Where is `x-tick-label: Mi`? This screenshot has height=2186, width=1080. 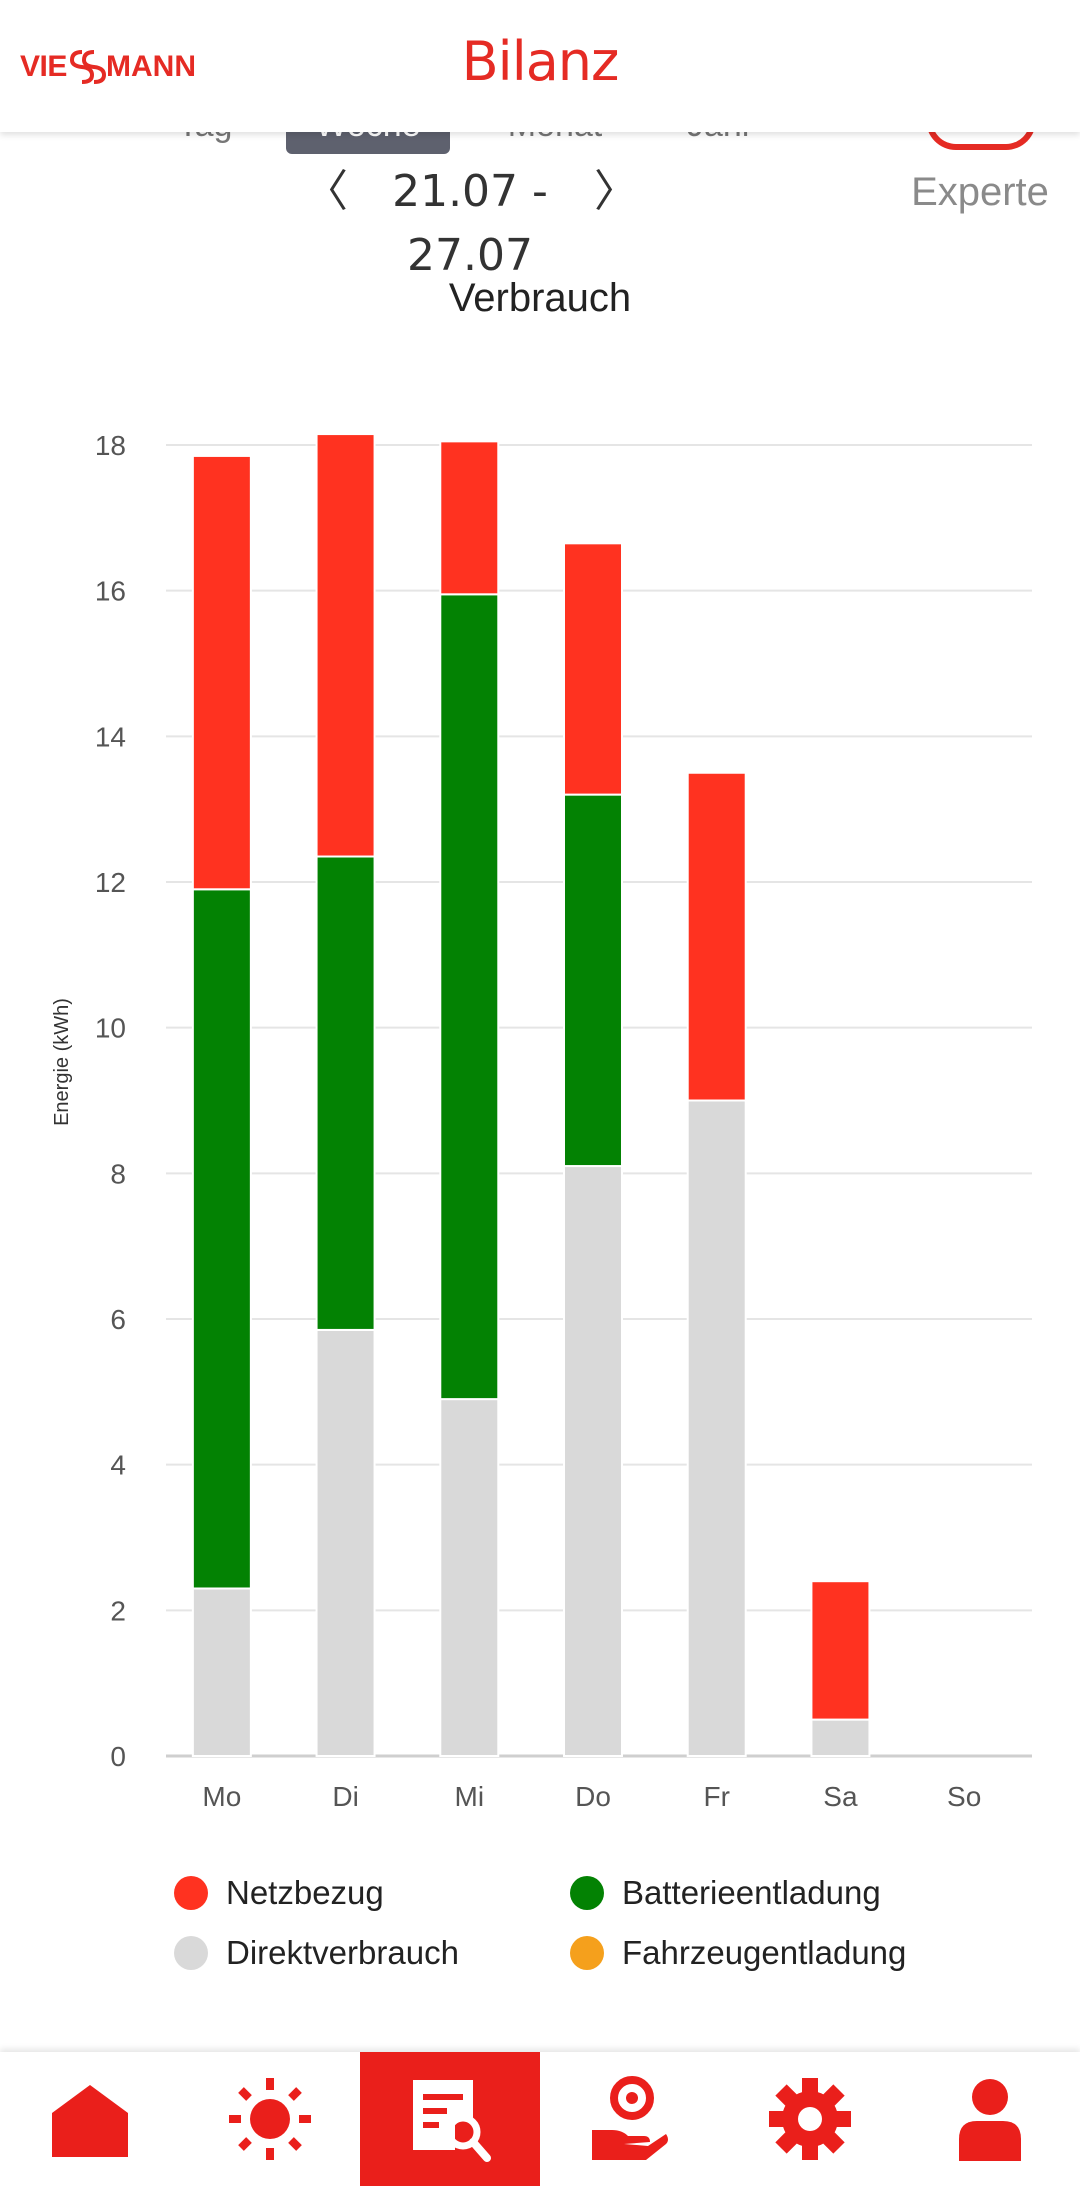 x-tick-label: Mi is located at coordinates (470, 1796).